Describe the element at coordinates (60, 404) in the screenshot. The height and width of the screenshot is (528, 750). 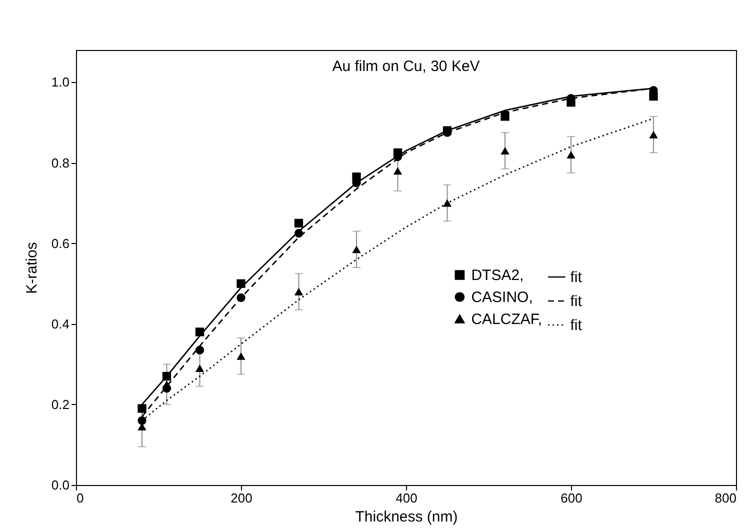
I see `y-tick-label: 0.2` at that location.